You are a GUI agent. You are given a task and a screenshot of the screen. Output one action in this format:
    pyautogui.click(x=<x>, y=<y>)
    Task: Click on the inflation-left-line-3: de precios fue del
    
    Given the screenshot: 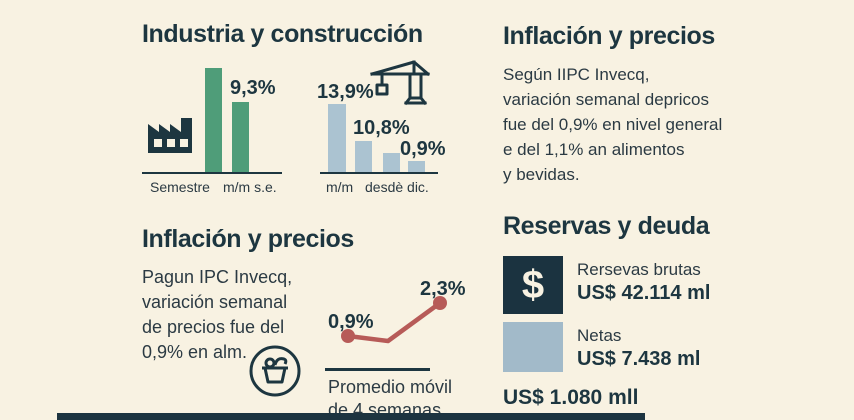 What is the action you would take?
    pyautogui.click(x=213, y=327)
    